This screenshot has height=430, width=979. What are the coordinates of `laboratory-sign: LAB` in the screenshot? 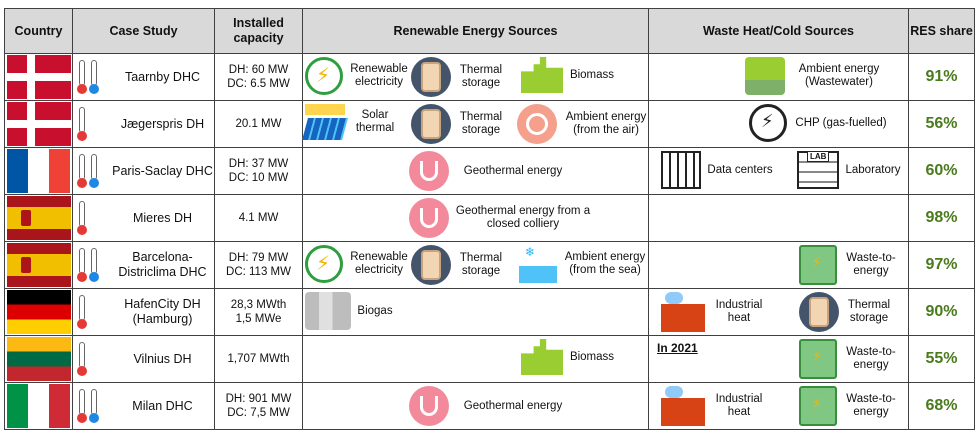 It's located at (818, 156).